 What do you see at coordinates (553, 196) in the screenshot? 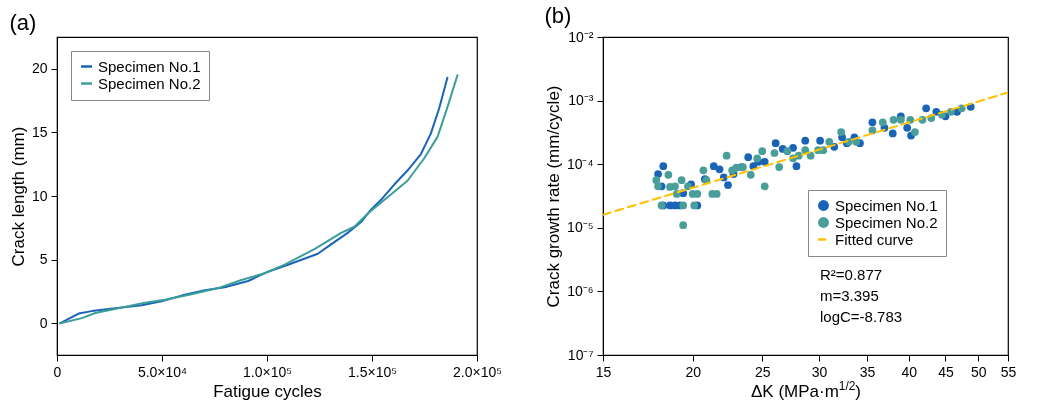
I see `y-axis-title: Crack growth rate (mm/cycle)` at bounding box center [553, 196].